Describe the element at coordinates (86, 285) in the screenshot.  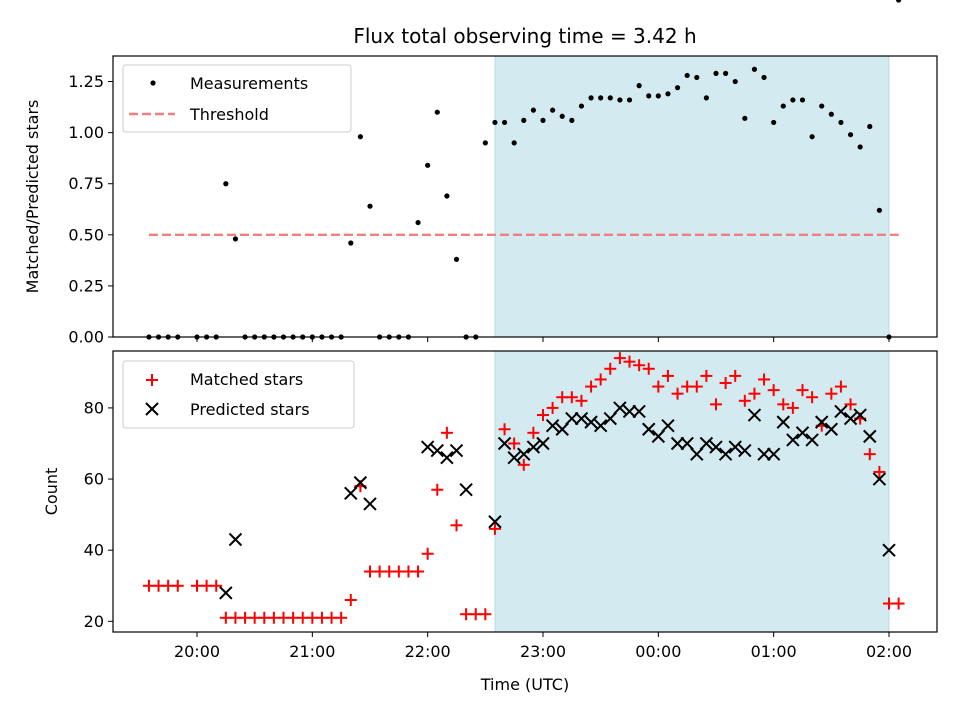
I see `y-tick-label: 0.25` at that location.